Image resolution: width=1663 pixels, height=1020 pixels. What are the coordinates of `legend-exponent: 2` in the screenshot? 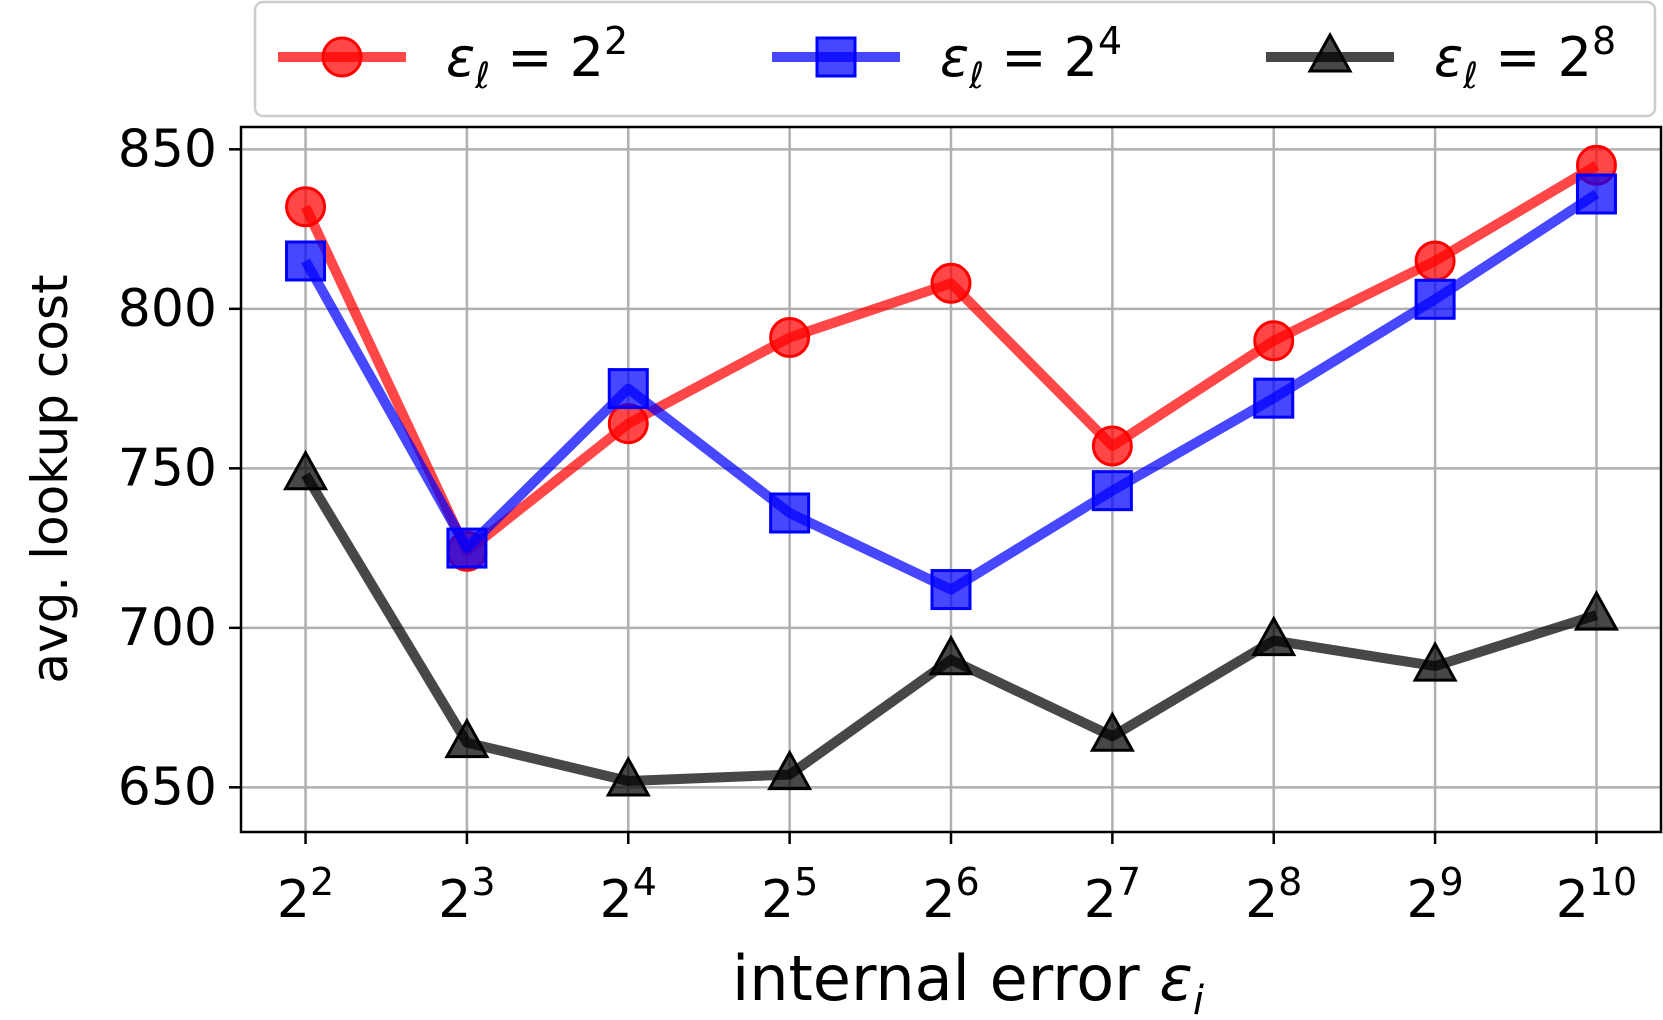 It's located at (616, 41).